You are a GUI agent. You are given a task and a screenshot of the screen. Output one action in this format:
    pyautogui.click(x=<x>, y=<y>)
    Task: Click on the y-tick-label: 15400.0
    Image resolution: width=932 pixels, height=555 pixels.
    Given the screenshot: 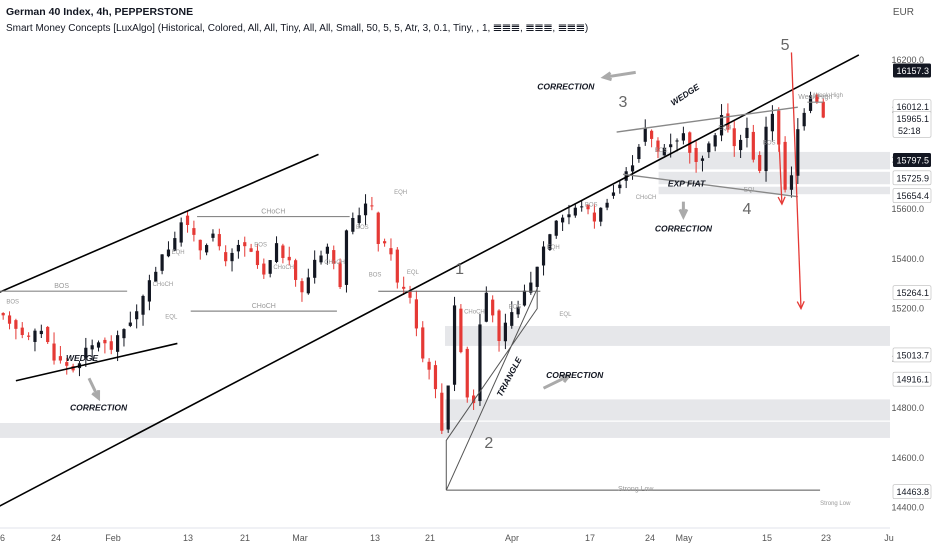 What is the action you would take?
    pyautogui.click(x=907, y=259)
    